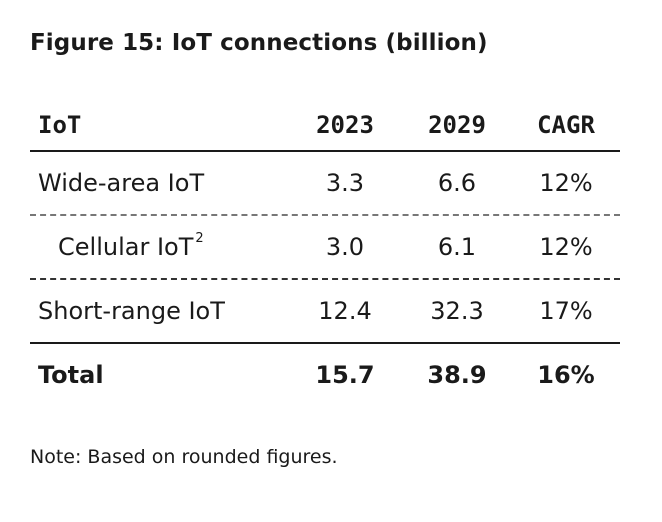  Describe the element at coordinates (131, 311) in the screenshot. I see `row-label: Short-range IoT` at that location.